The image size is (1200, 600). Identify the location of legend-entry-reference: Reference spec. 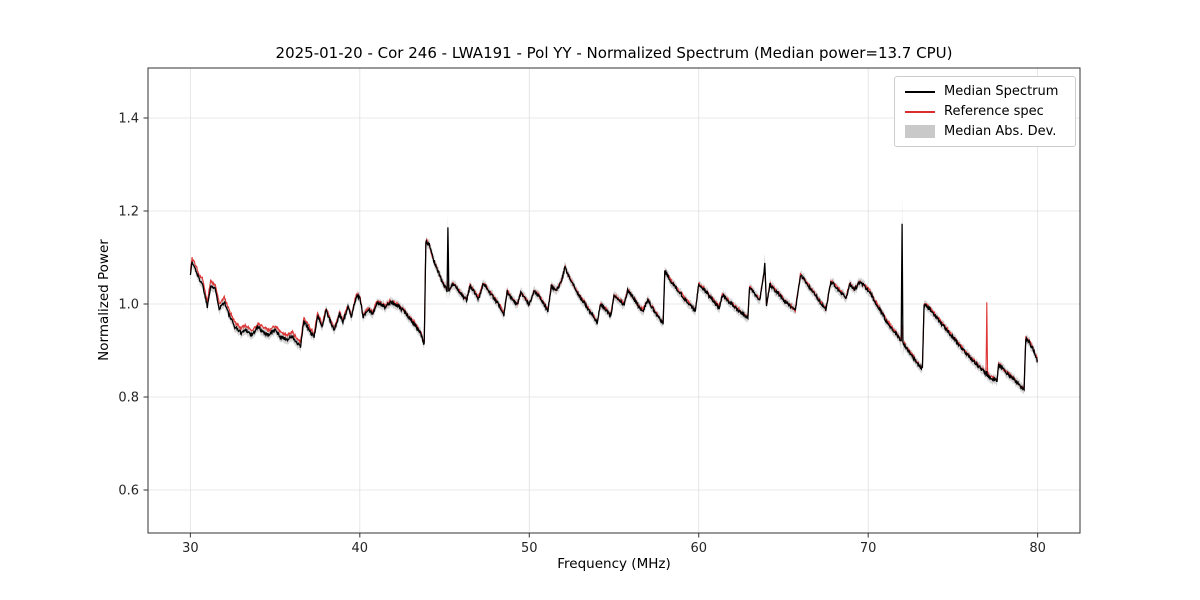
(985, 111).